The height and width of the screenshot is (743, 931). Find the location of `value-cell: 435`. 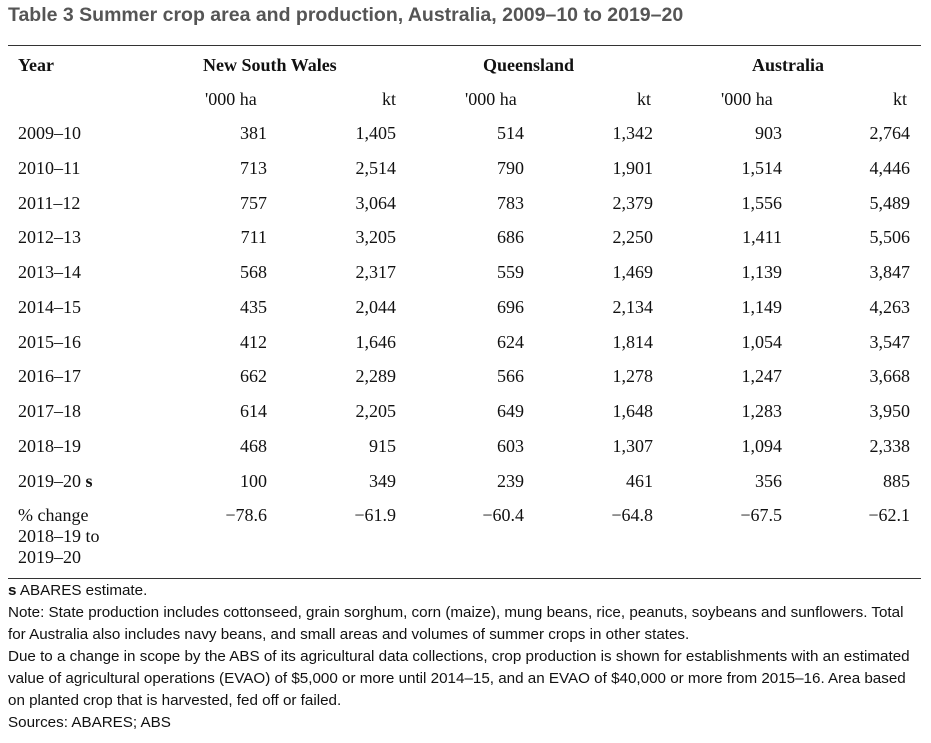

value-cell: 435 is located at coordinates (253, 306).